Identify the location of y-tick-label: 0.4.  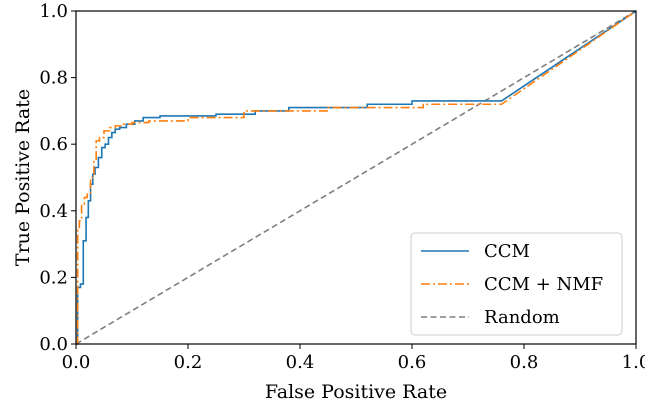
(53, 211).